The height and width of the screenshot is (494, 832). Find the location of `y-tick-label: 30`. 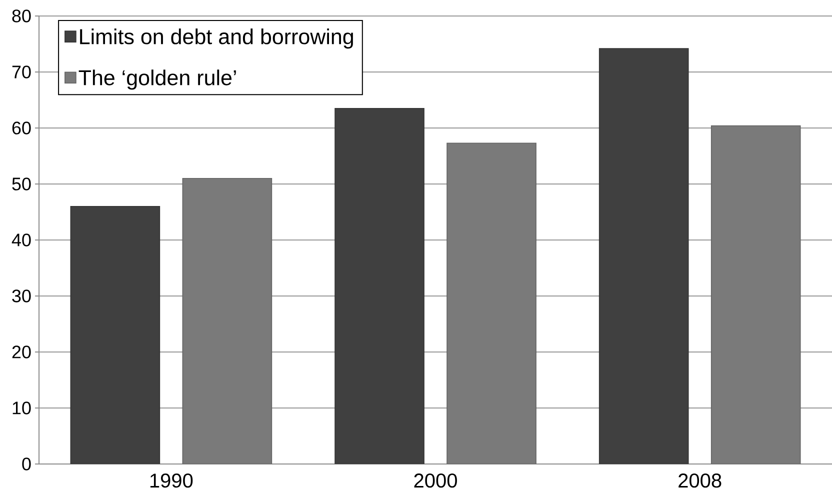

y-tick-label: 30 is located at coordinates (21, 296).